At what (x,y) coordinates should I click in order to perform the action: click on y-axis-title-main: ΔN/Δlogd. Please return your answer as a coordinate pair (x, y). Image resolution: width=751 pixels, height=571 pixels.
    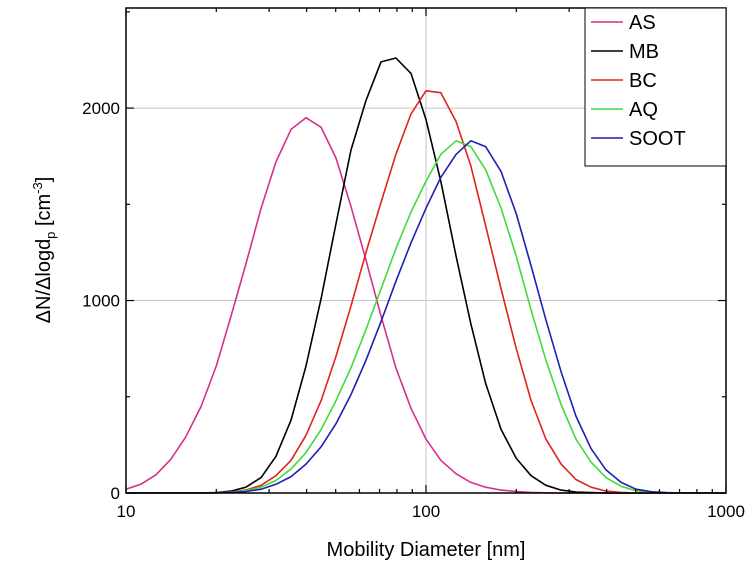
    Looking at the image, I should click on (44, 281).